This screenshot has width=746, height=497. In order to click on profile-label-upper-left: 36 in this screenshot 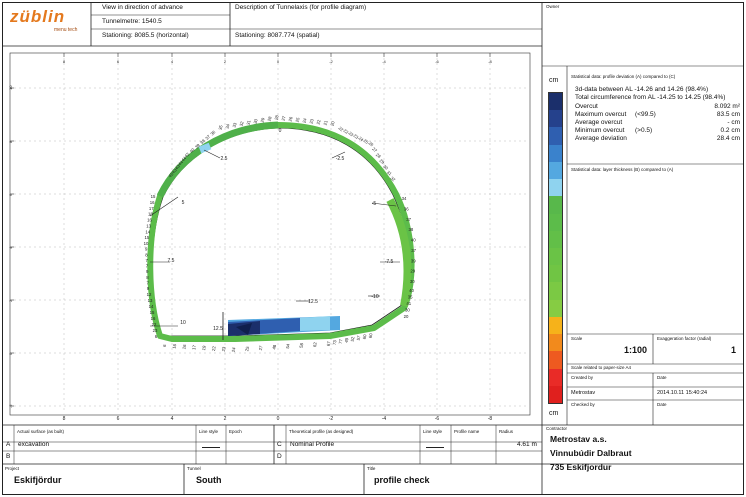, I will do `click(212, 132)`.